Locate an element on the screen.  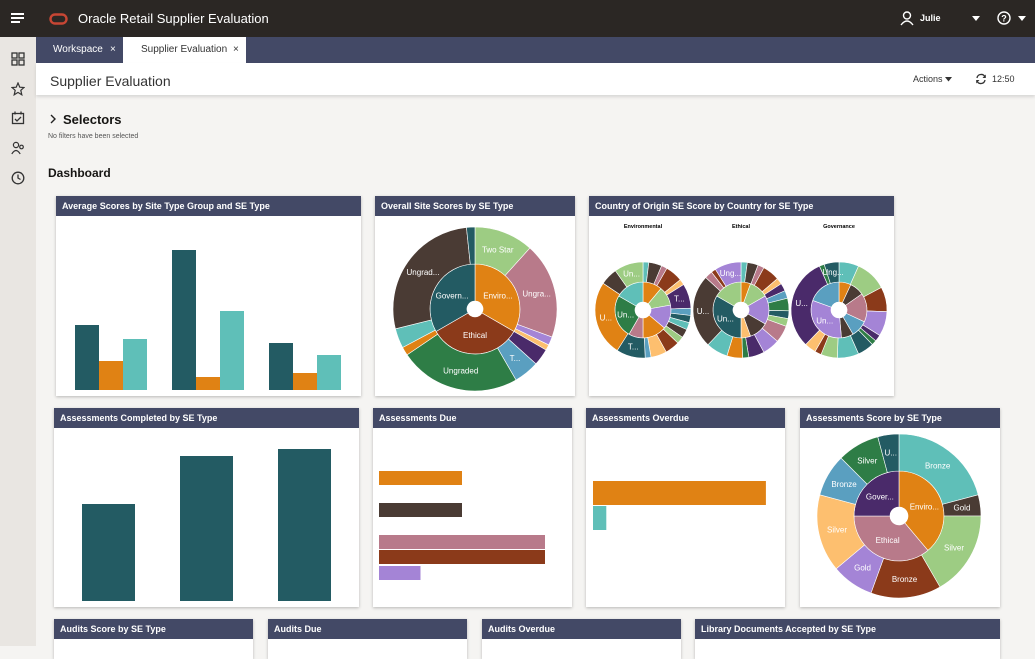
star-icon is located at coordinates (18, 89).